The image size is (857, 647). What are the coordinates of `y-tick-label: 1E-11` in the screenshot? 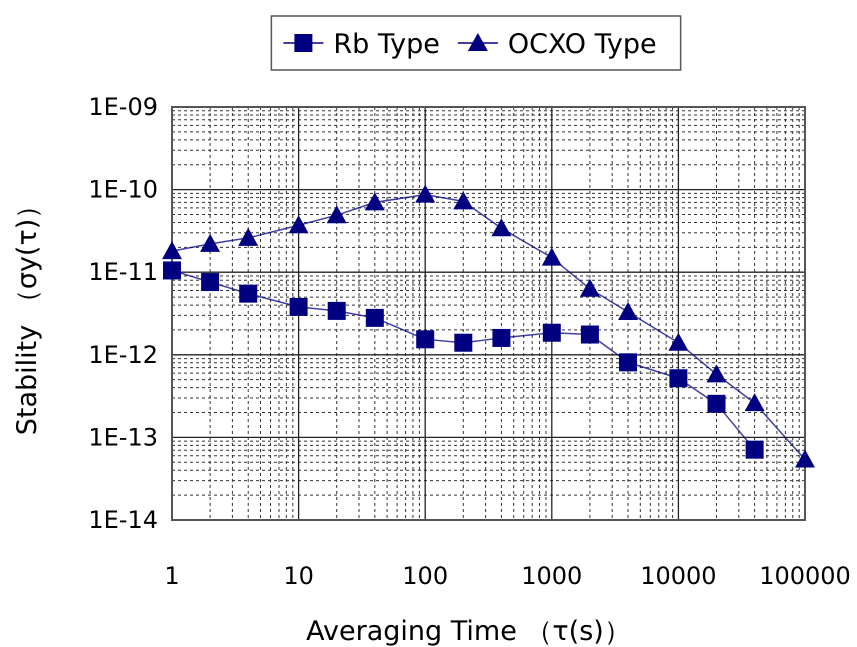 It's located at (123, 272).